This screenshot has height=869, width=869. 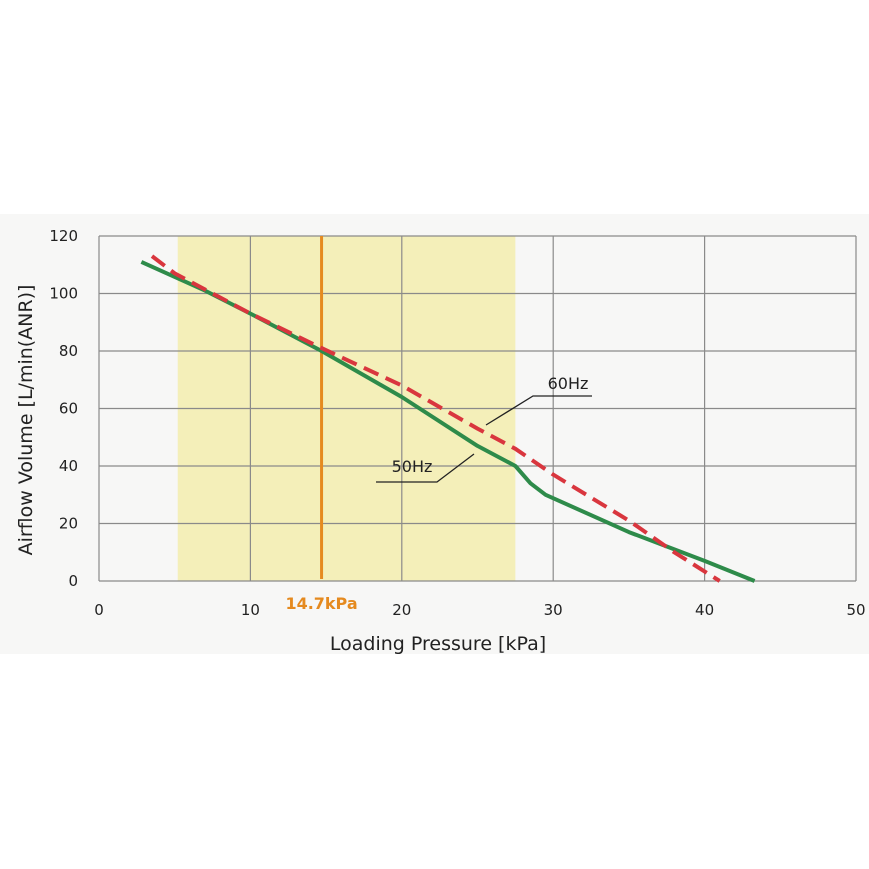 What do you see at coordinates (68, 351) in the screenshot?
I see `y-tick-label: 80` at bounding box center [68, 351].